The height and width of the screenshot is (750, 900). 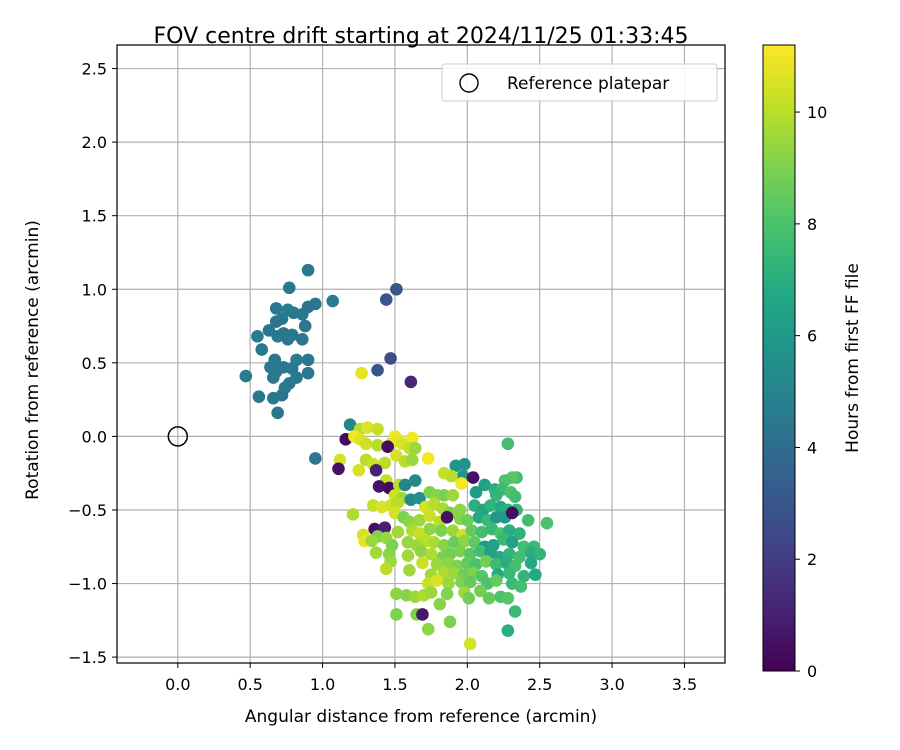 What do you see at coordinates (539, 684) in the screenshot?
I see `x-tick-label-5: 2.5` at bounding box center [539, 684].